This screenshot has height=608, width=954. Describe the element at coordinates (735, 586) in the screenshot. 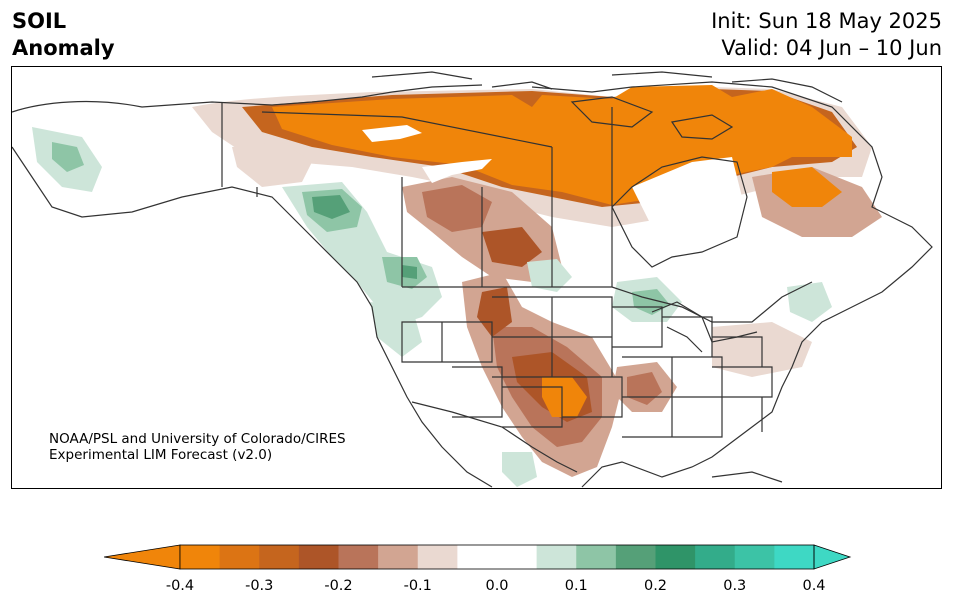

I see `colorbar-tick-label: 0.3` at that location.